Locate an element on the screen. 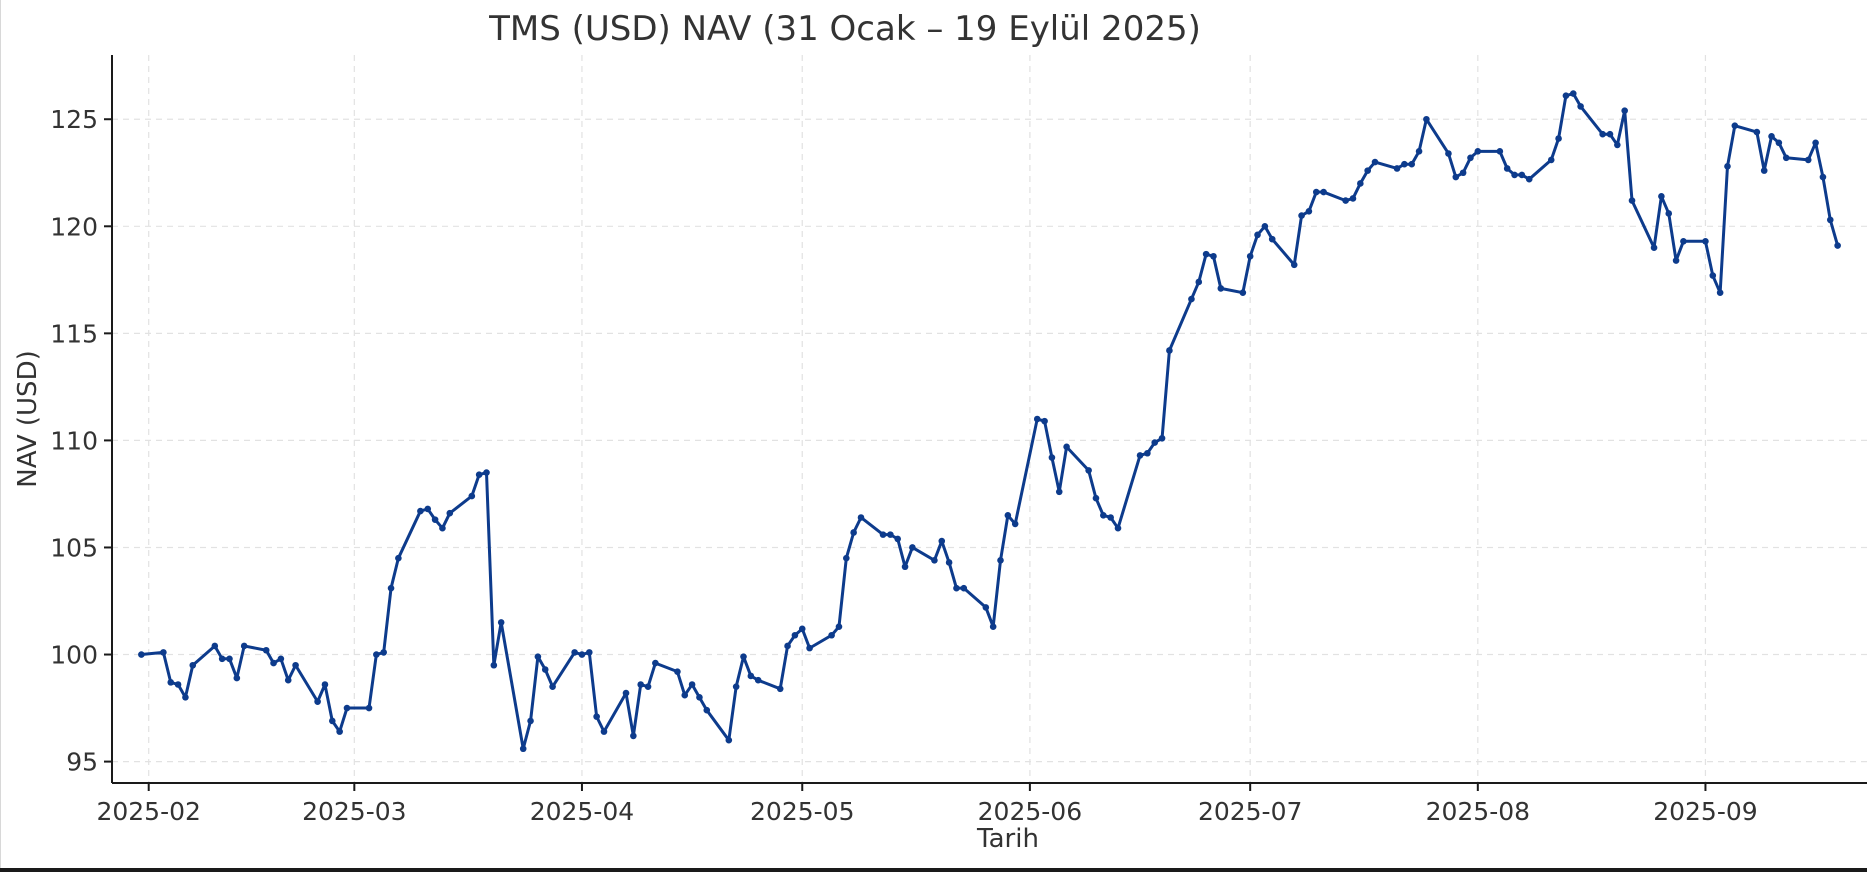 The width and height of the screenshot is (1867, 872). x-tick-label: 2025-08 is located at coordinates (1478, 811).